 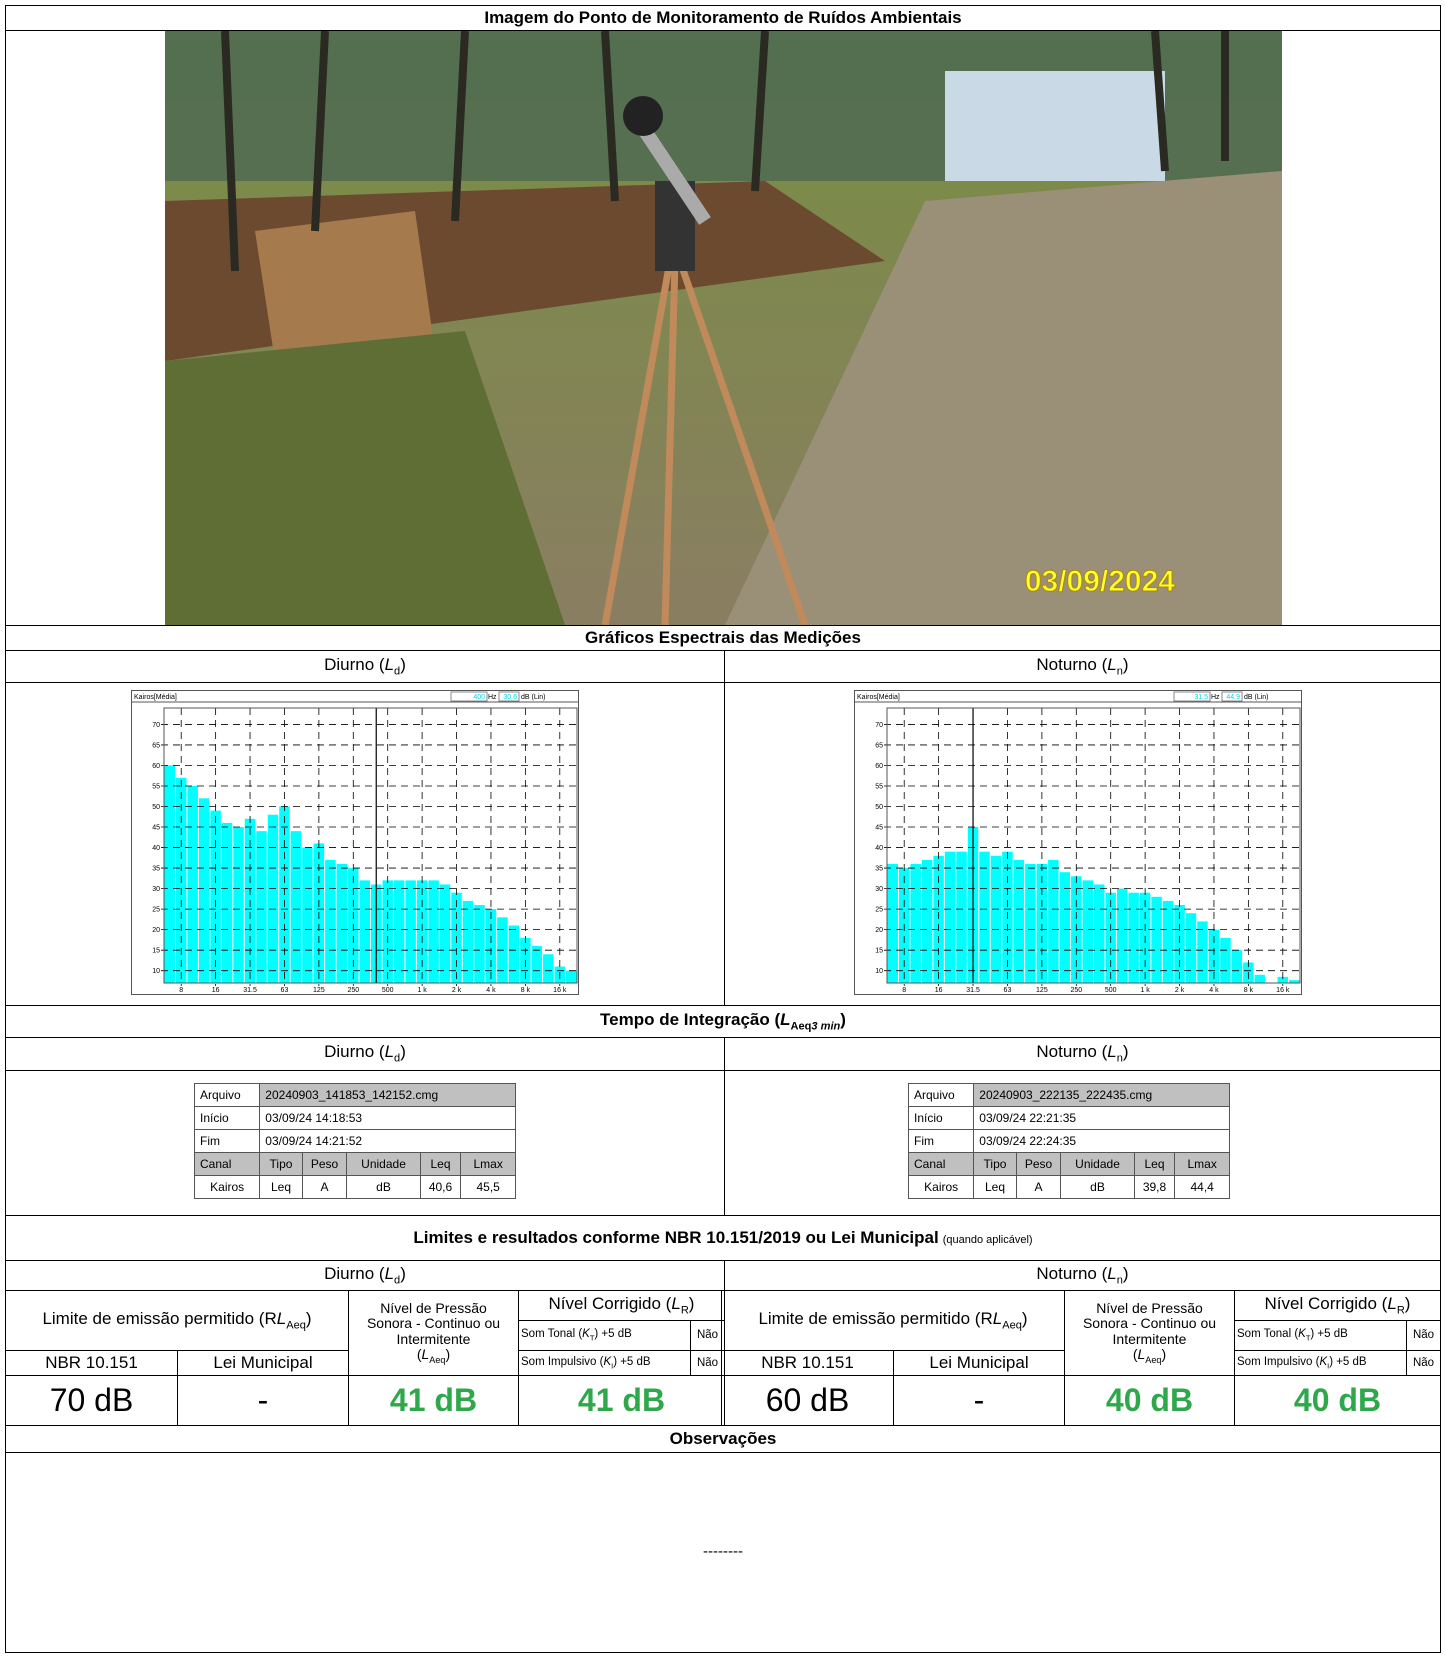 What do you see at coordinates (227, 1187) in the screenshot?
I see `table-value: Kairos` at bounding box center [227, 1187].